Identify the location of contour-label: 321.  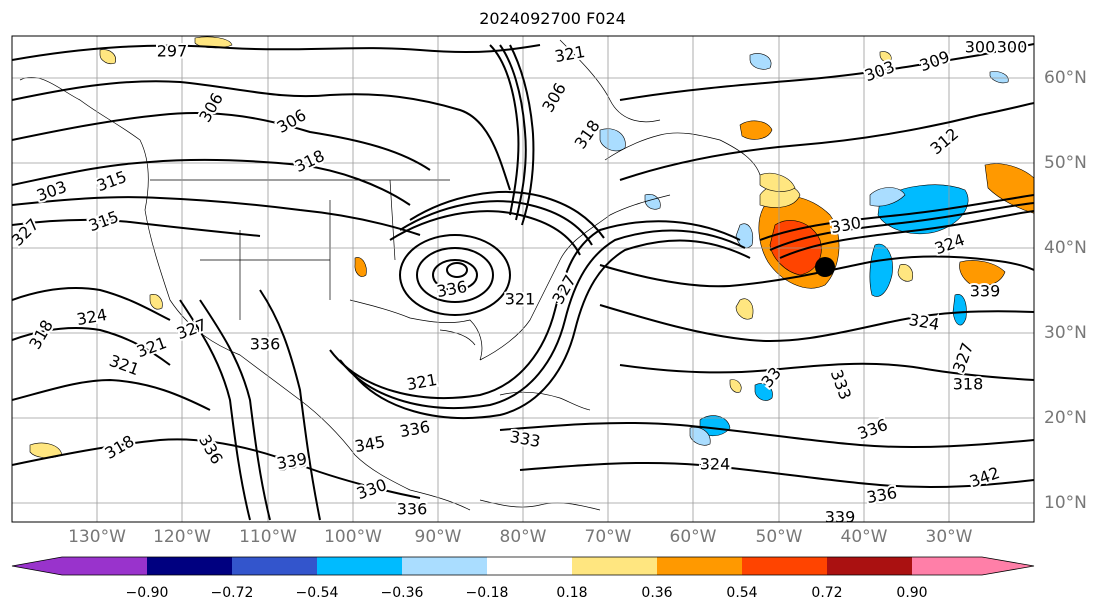
(520, 299).